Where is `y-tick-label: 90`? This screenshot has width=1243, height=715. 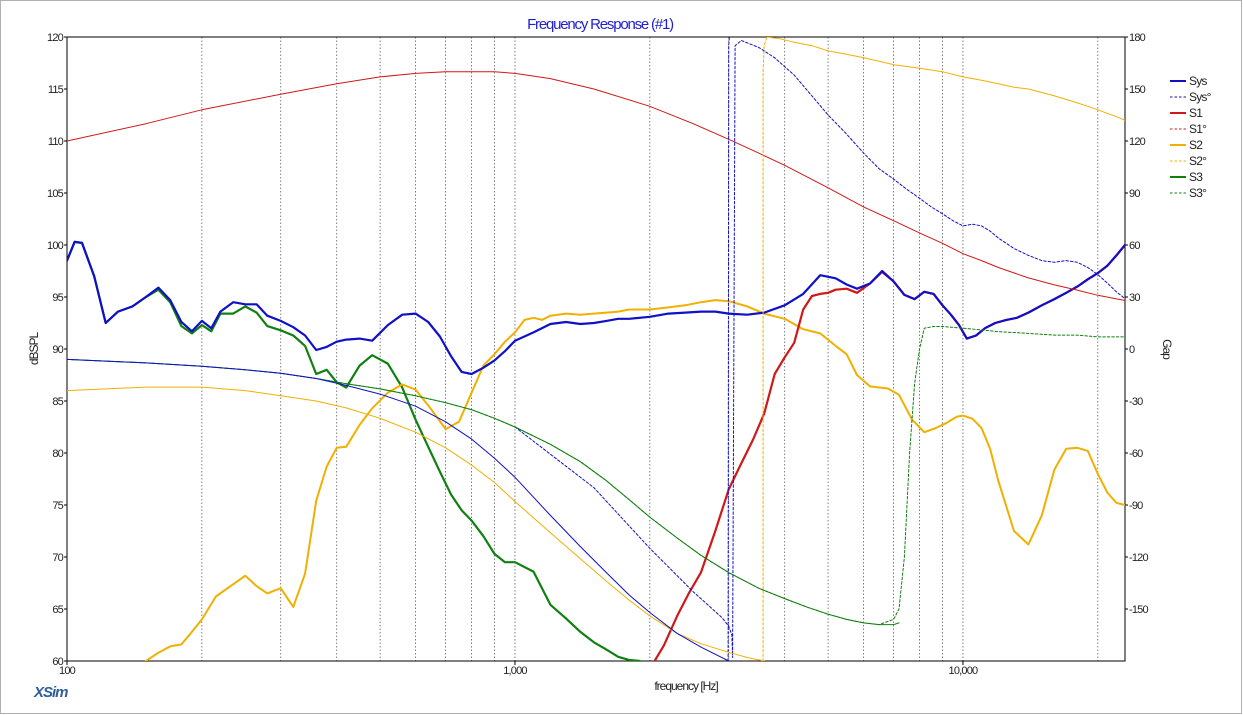
y-tick-label: 90 is located at coordinates (57, 350).